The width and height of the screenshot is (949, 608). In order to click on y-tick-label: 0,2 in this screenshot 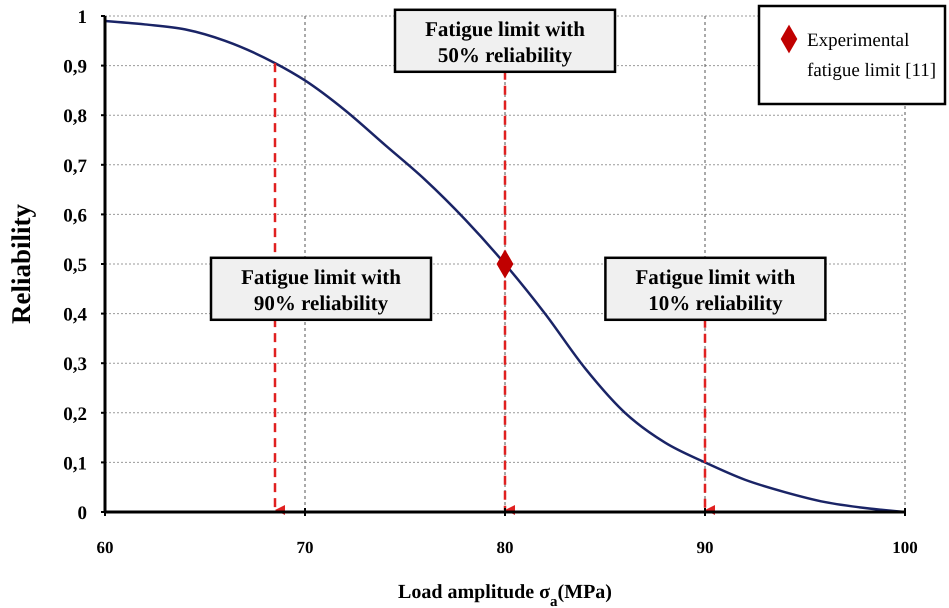, I will do `click(75, 414)`.